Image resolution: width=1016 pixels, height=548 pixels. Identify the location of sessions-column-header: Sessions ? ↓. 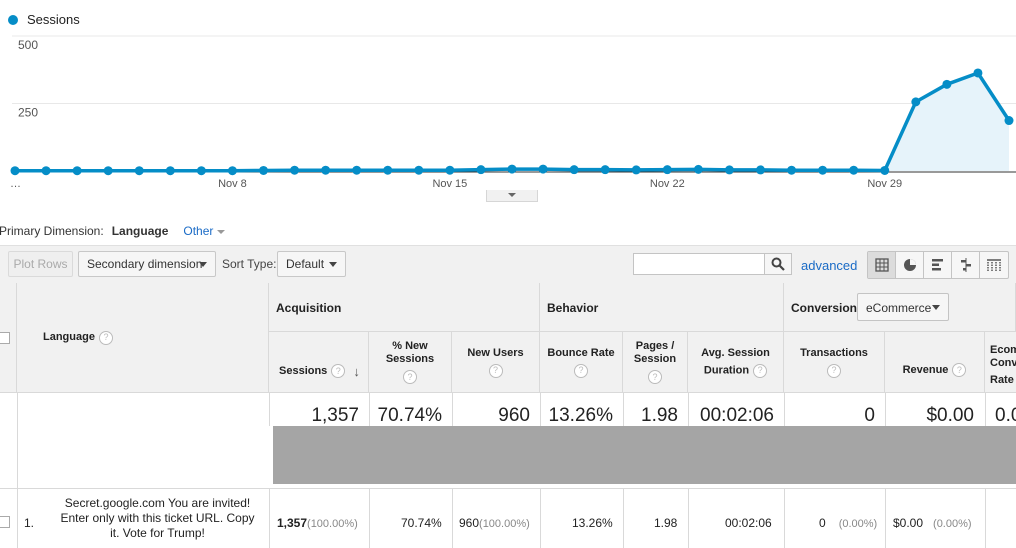
(319, 362).